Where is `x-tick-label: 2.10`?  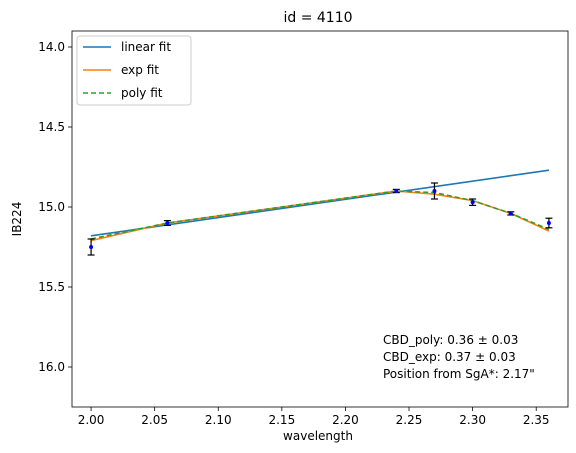 x-tick-label: 2.10 is located at coordinates (218, 420).